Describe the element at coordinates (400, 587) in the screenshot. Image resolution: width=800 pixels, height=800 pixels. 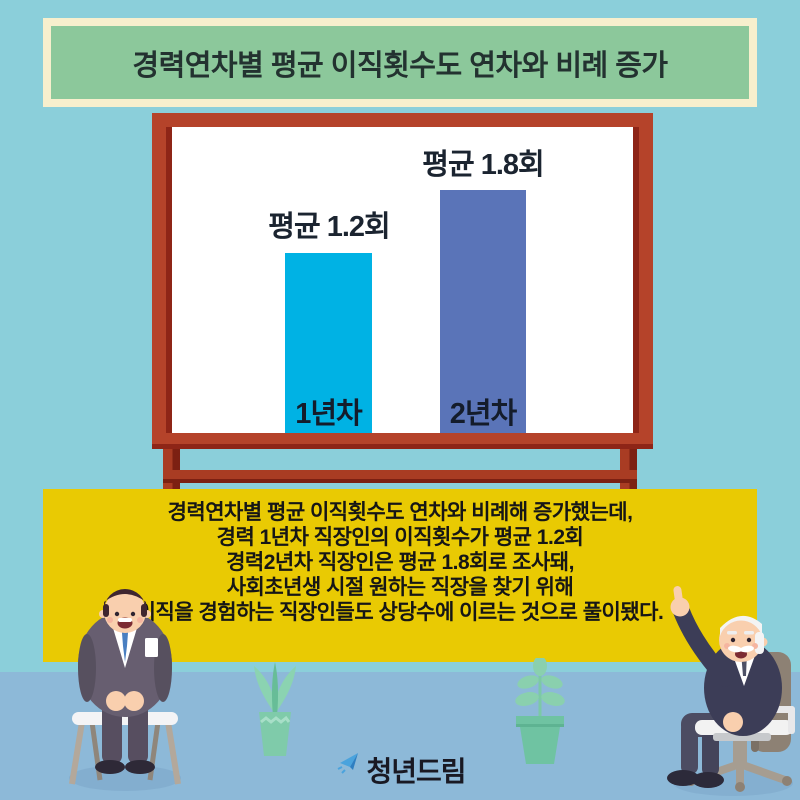
I see `caption-line: 사회초년생 시절 원하는 직장을 찾기 위해` at that location.